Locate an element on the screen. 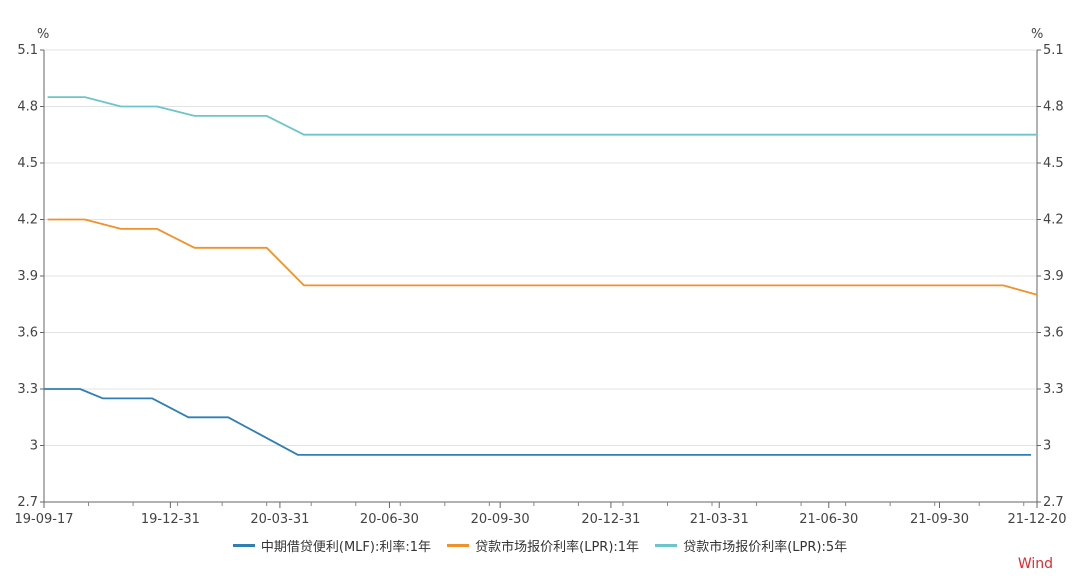 The height and width of the screenshot is (584, 1080). y-tick-label-right: 4.5 is located at coordinates (1053, 163).